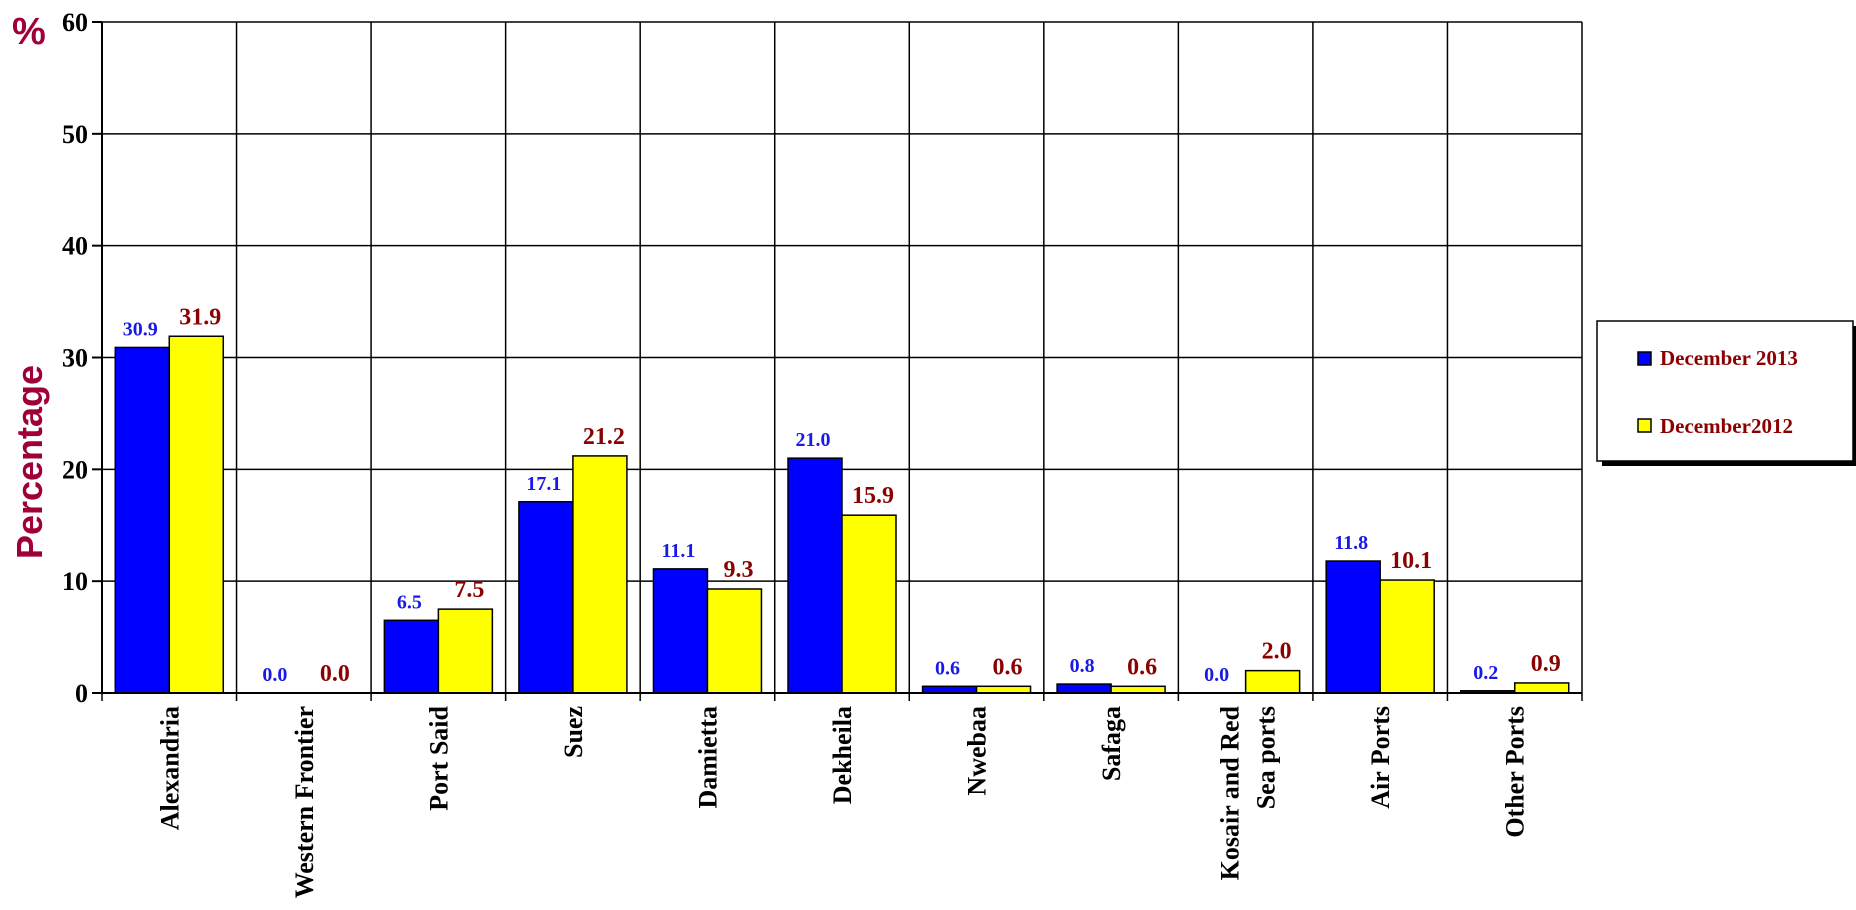 This screenshot has width=1856, height=910. Describe the element at coordinates (543, 484) in the screenshot. I see `data-label: 17.1` at that location.